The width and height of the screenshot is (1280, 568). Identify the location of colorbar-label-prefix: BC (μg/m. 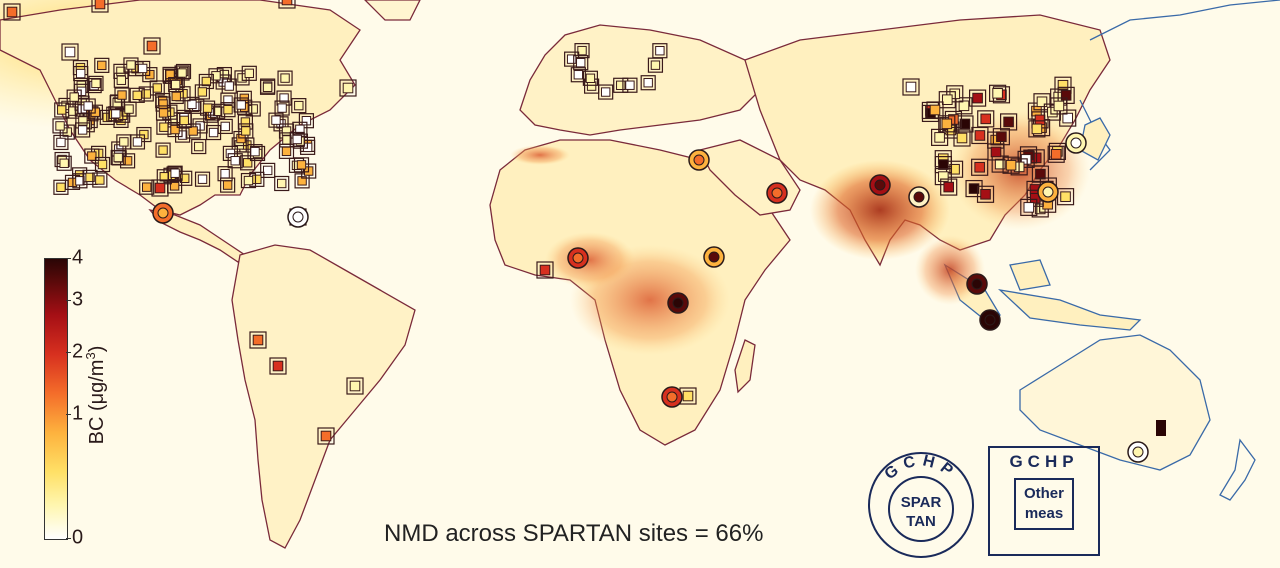
(96, 402).